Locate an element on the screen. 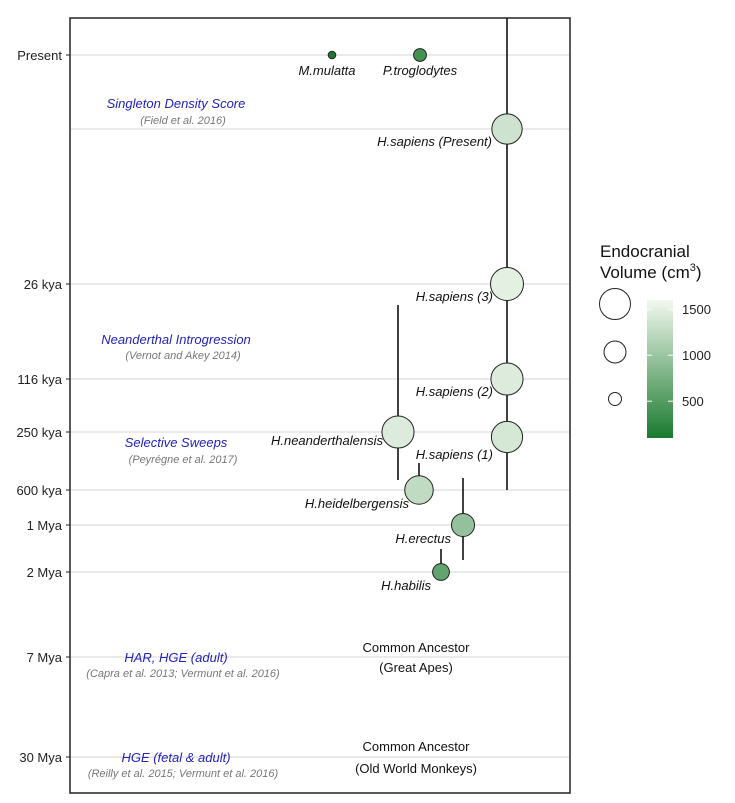  y-tick-label: 1 Mya is located at coordinates (45, 525).